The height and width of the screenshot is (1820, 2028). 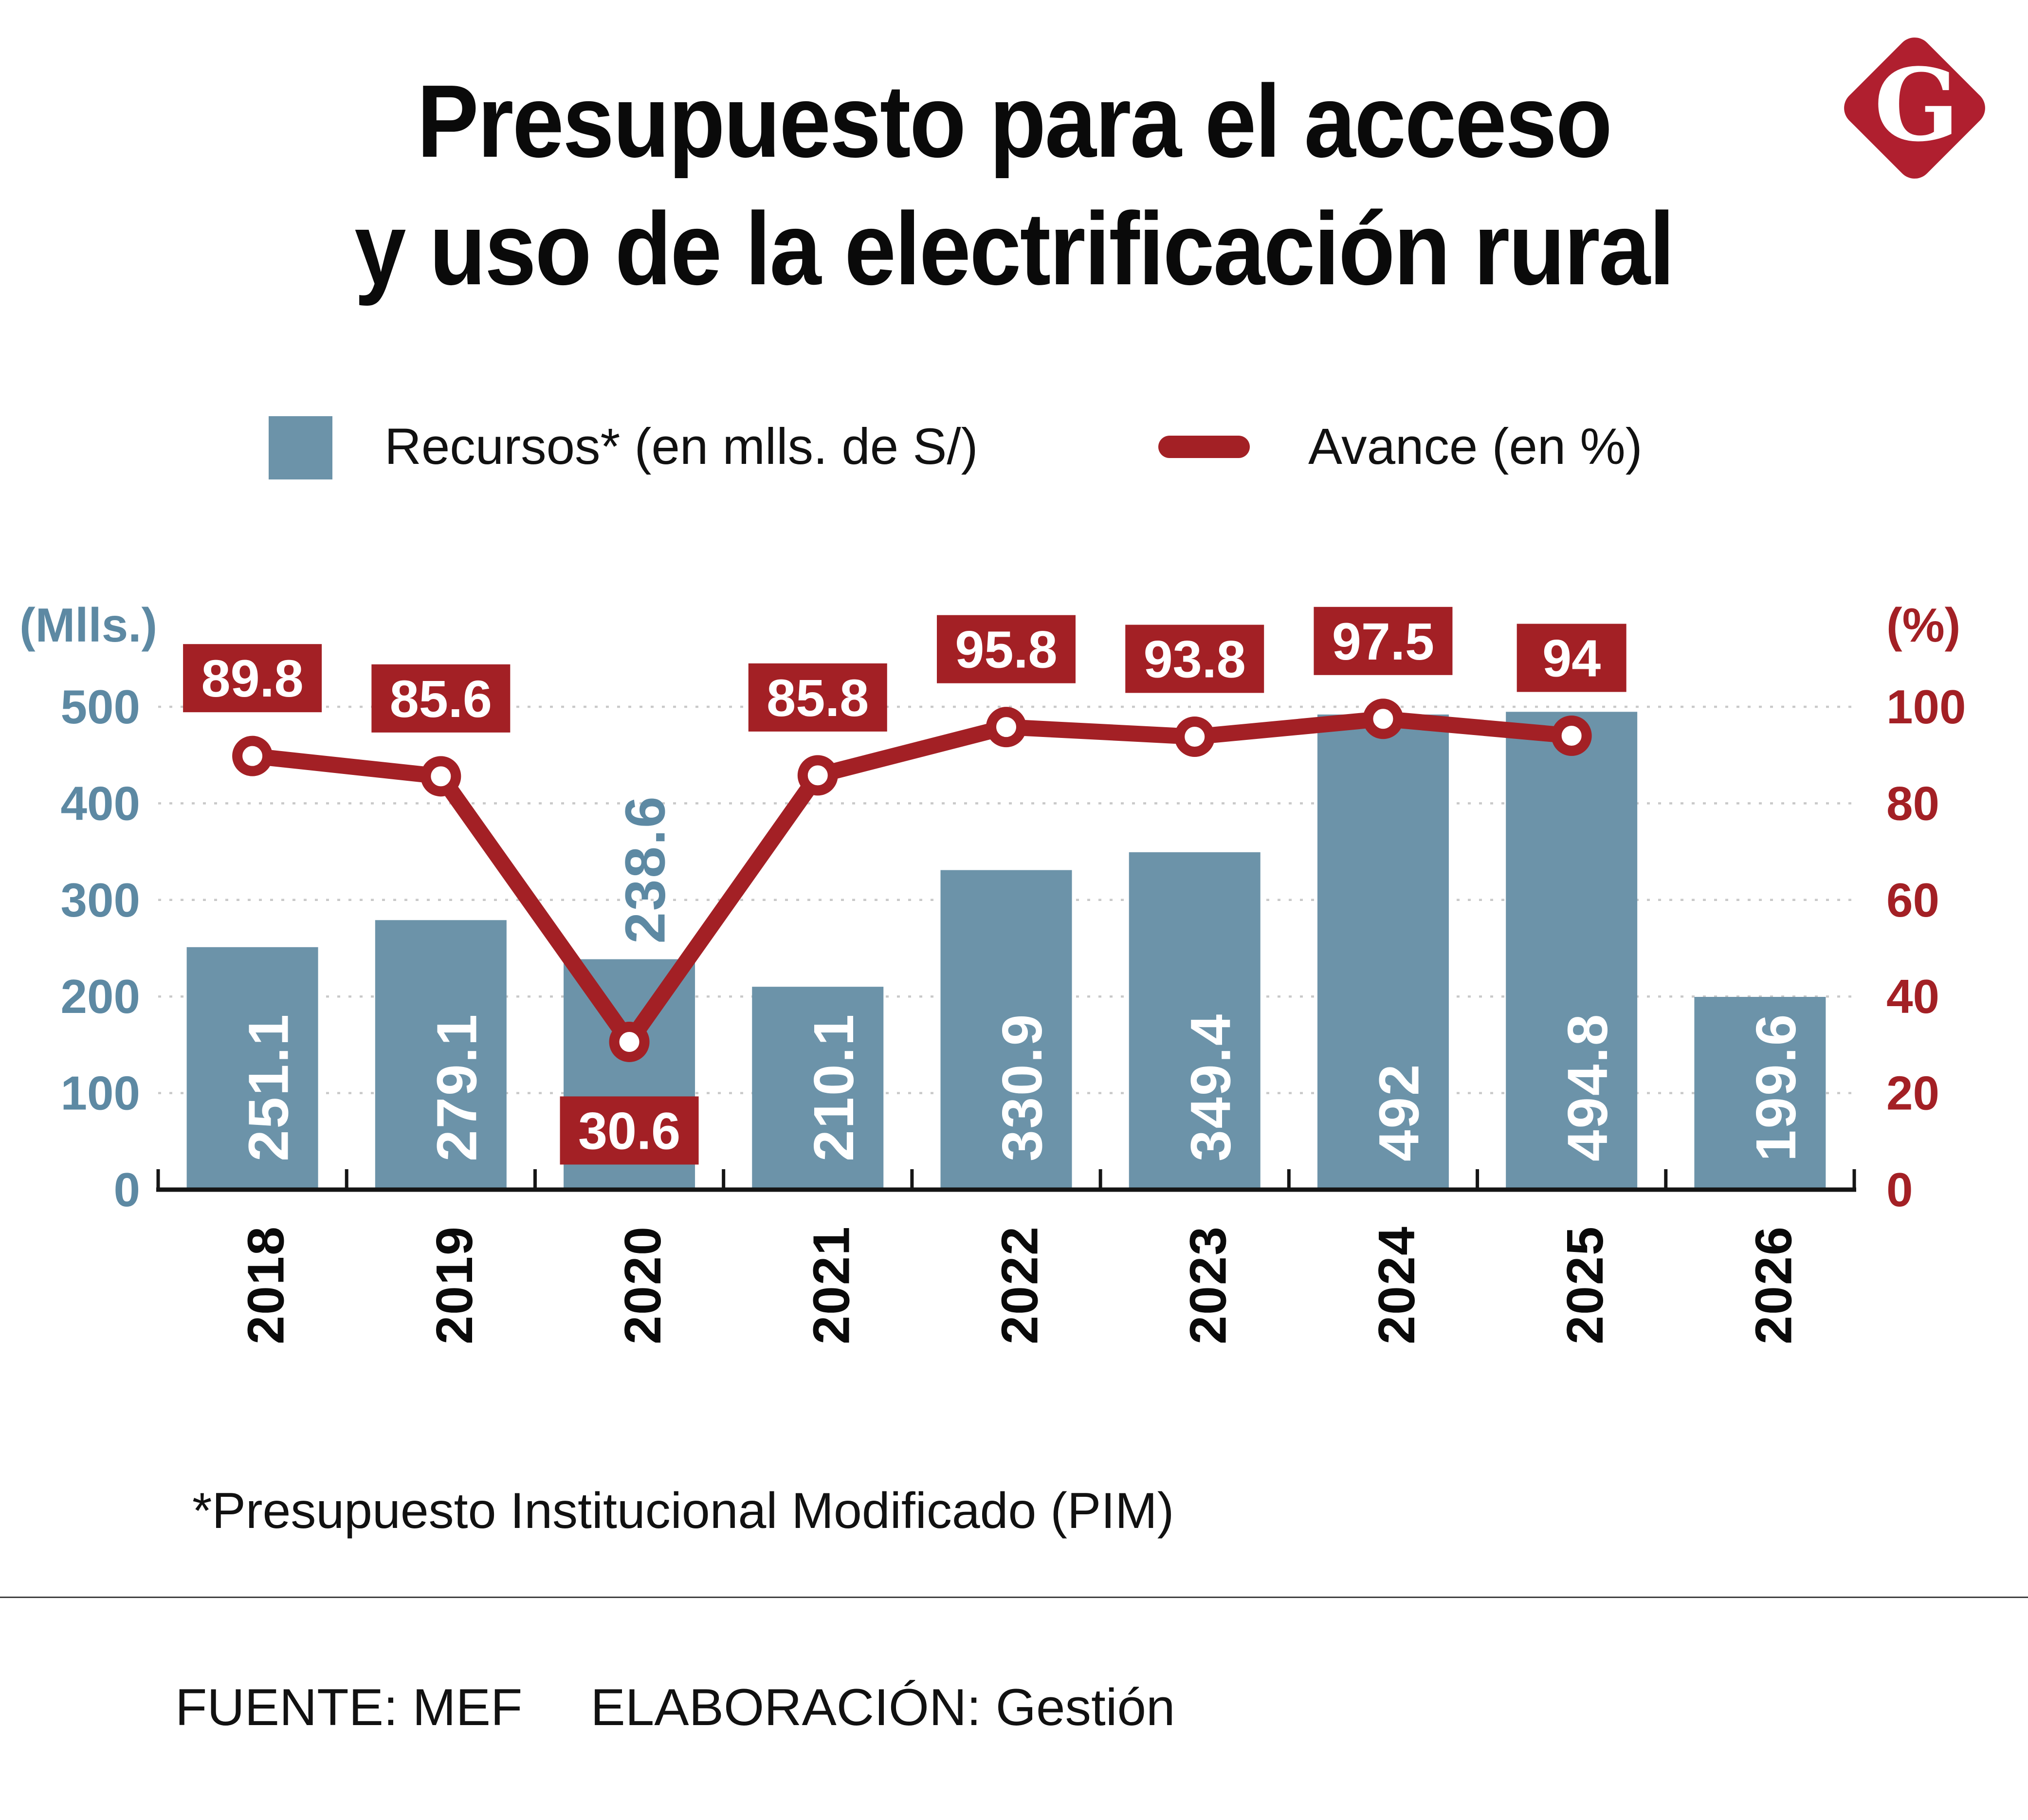 I want to click on year-label: 2026, so click(x=1774, y=1285).